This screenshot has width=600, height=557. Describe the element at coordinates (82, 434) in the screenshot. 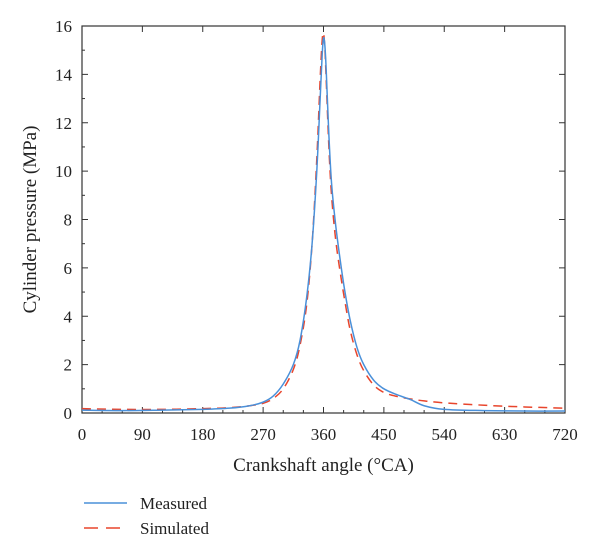

I see `x-tick-label: 0` at that location.